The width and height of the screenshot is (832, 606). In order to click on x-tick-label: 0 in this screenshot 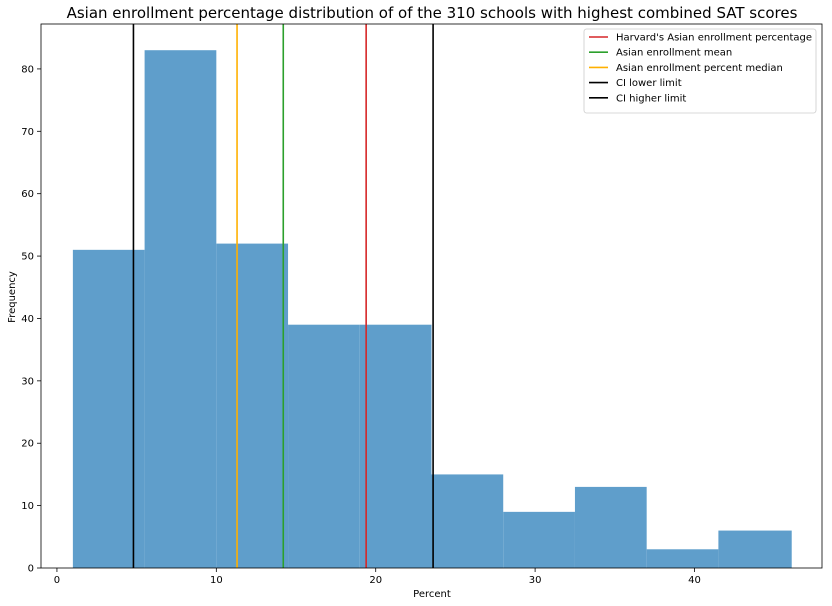, I will do `click(57, 580)`.